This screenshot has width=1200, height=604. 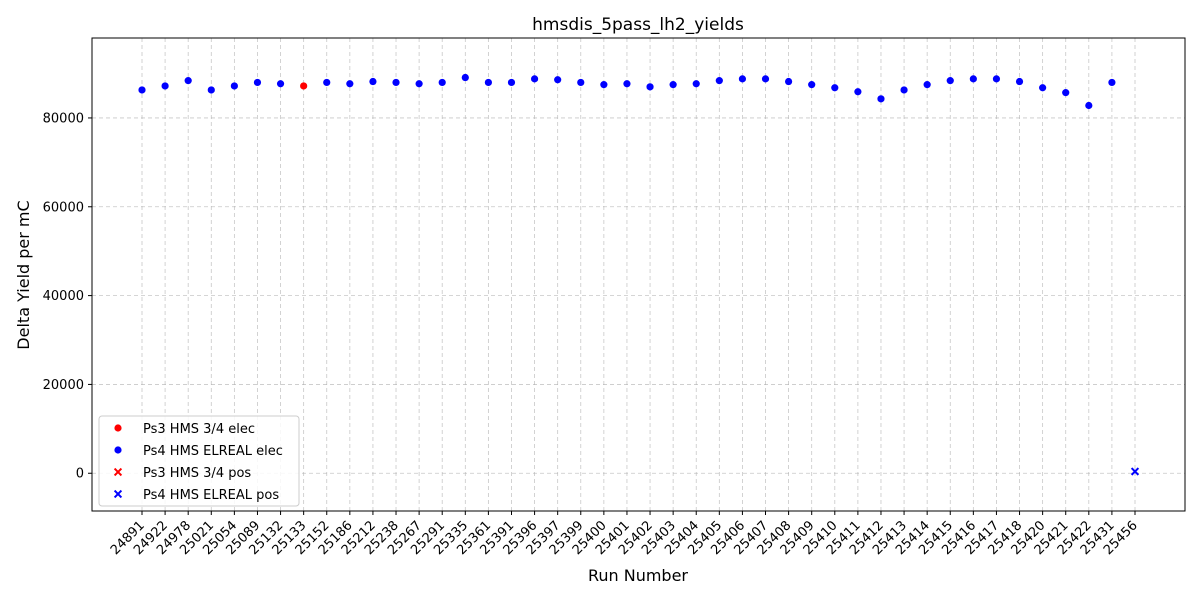 I want to click on legend-label: Ps4 HMS ELREAL elec, so click(x=213, y=451).